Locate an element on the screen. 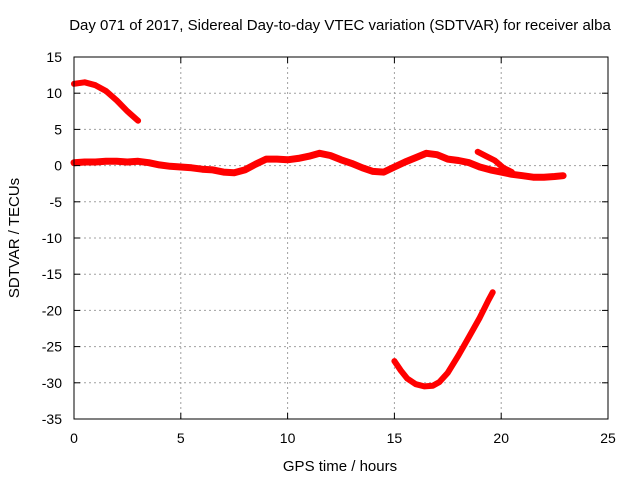 The image size is (640, 480). y-tick-label: -10 is located at coordinates (52, 238).